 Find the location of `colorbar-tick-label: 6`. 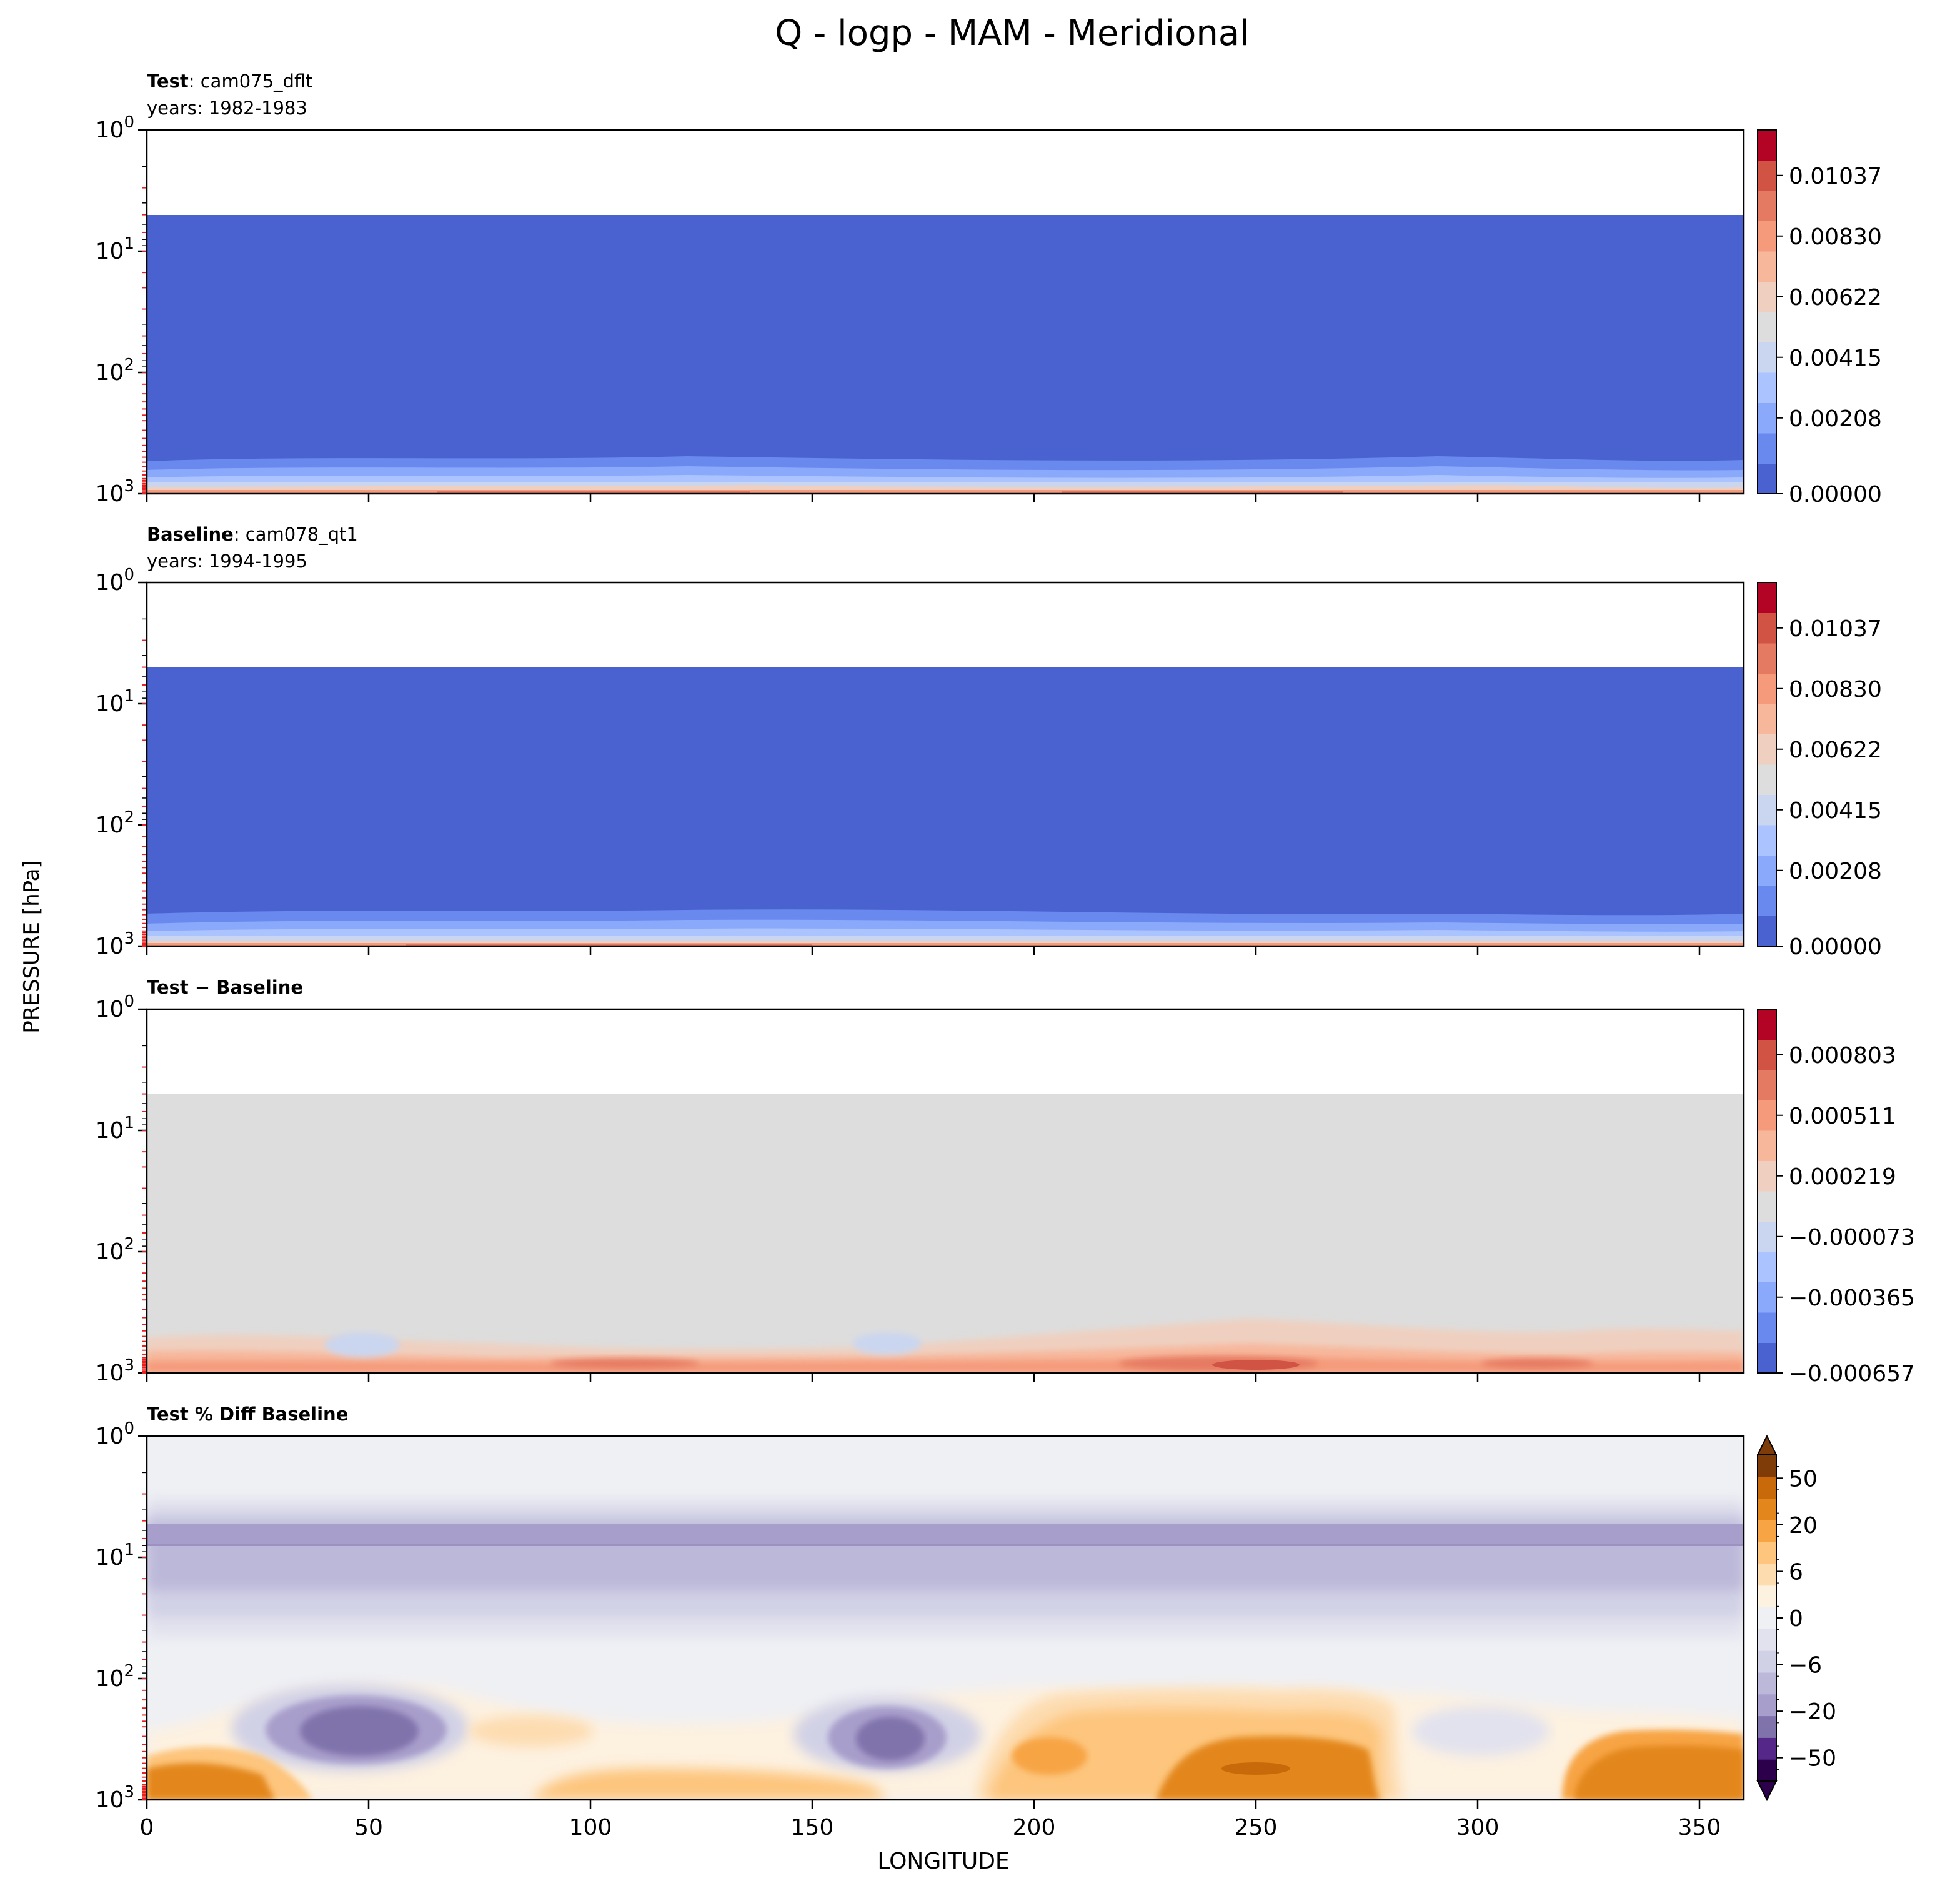

colorbar-tick-label: 6 is located at coordinates (1796, 1572).